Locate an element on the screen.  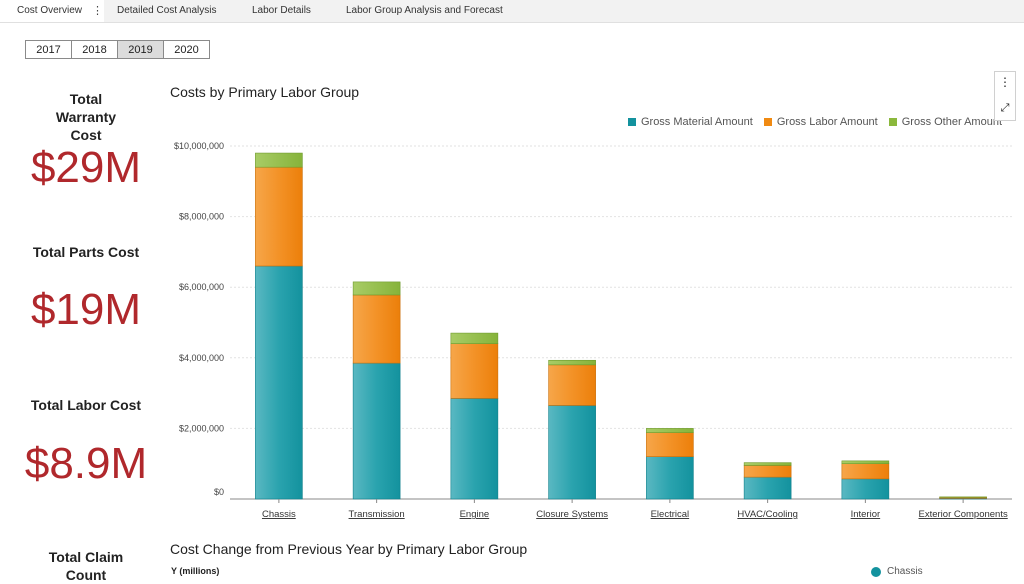
year-button-2020: 2020 is located at coordinates (187, 49).